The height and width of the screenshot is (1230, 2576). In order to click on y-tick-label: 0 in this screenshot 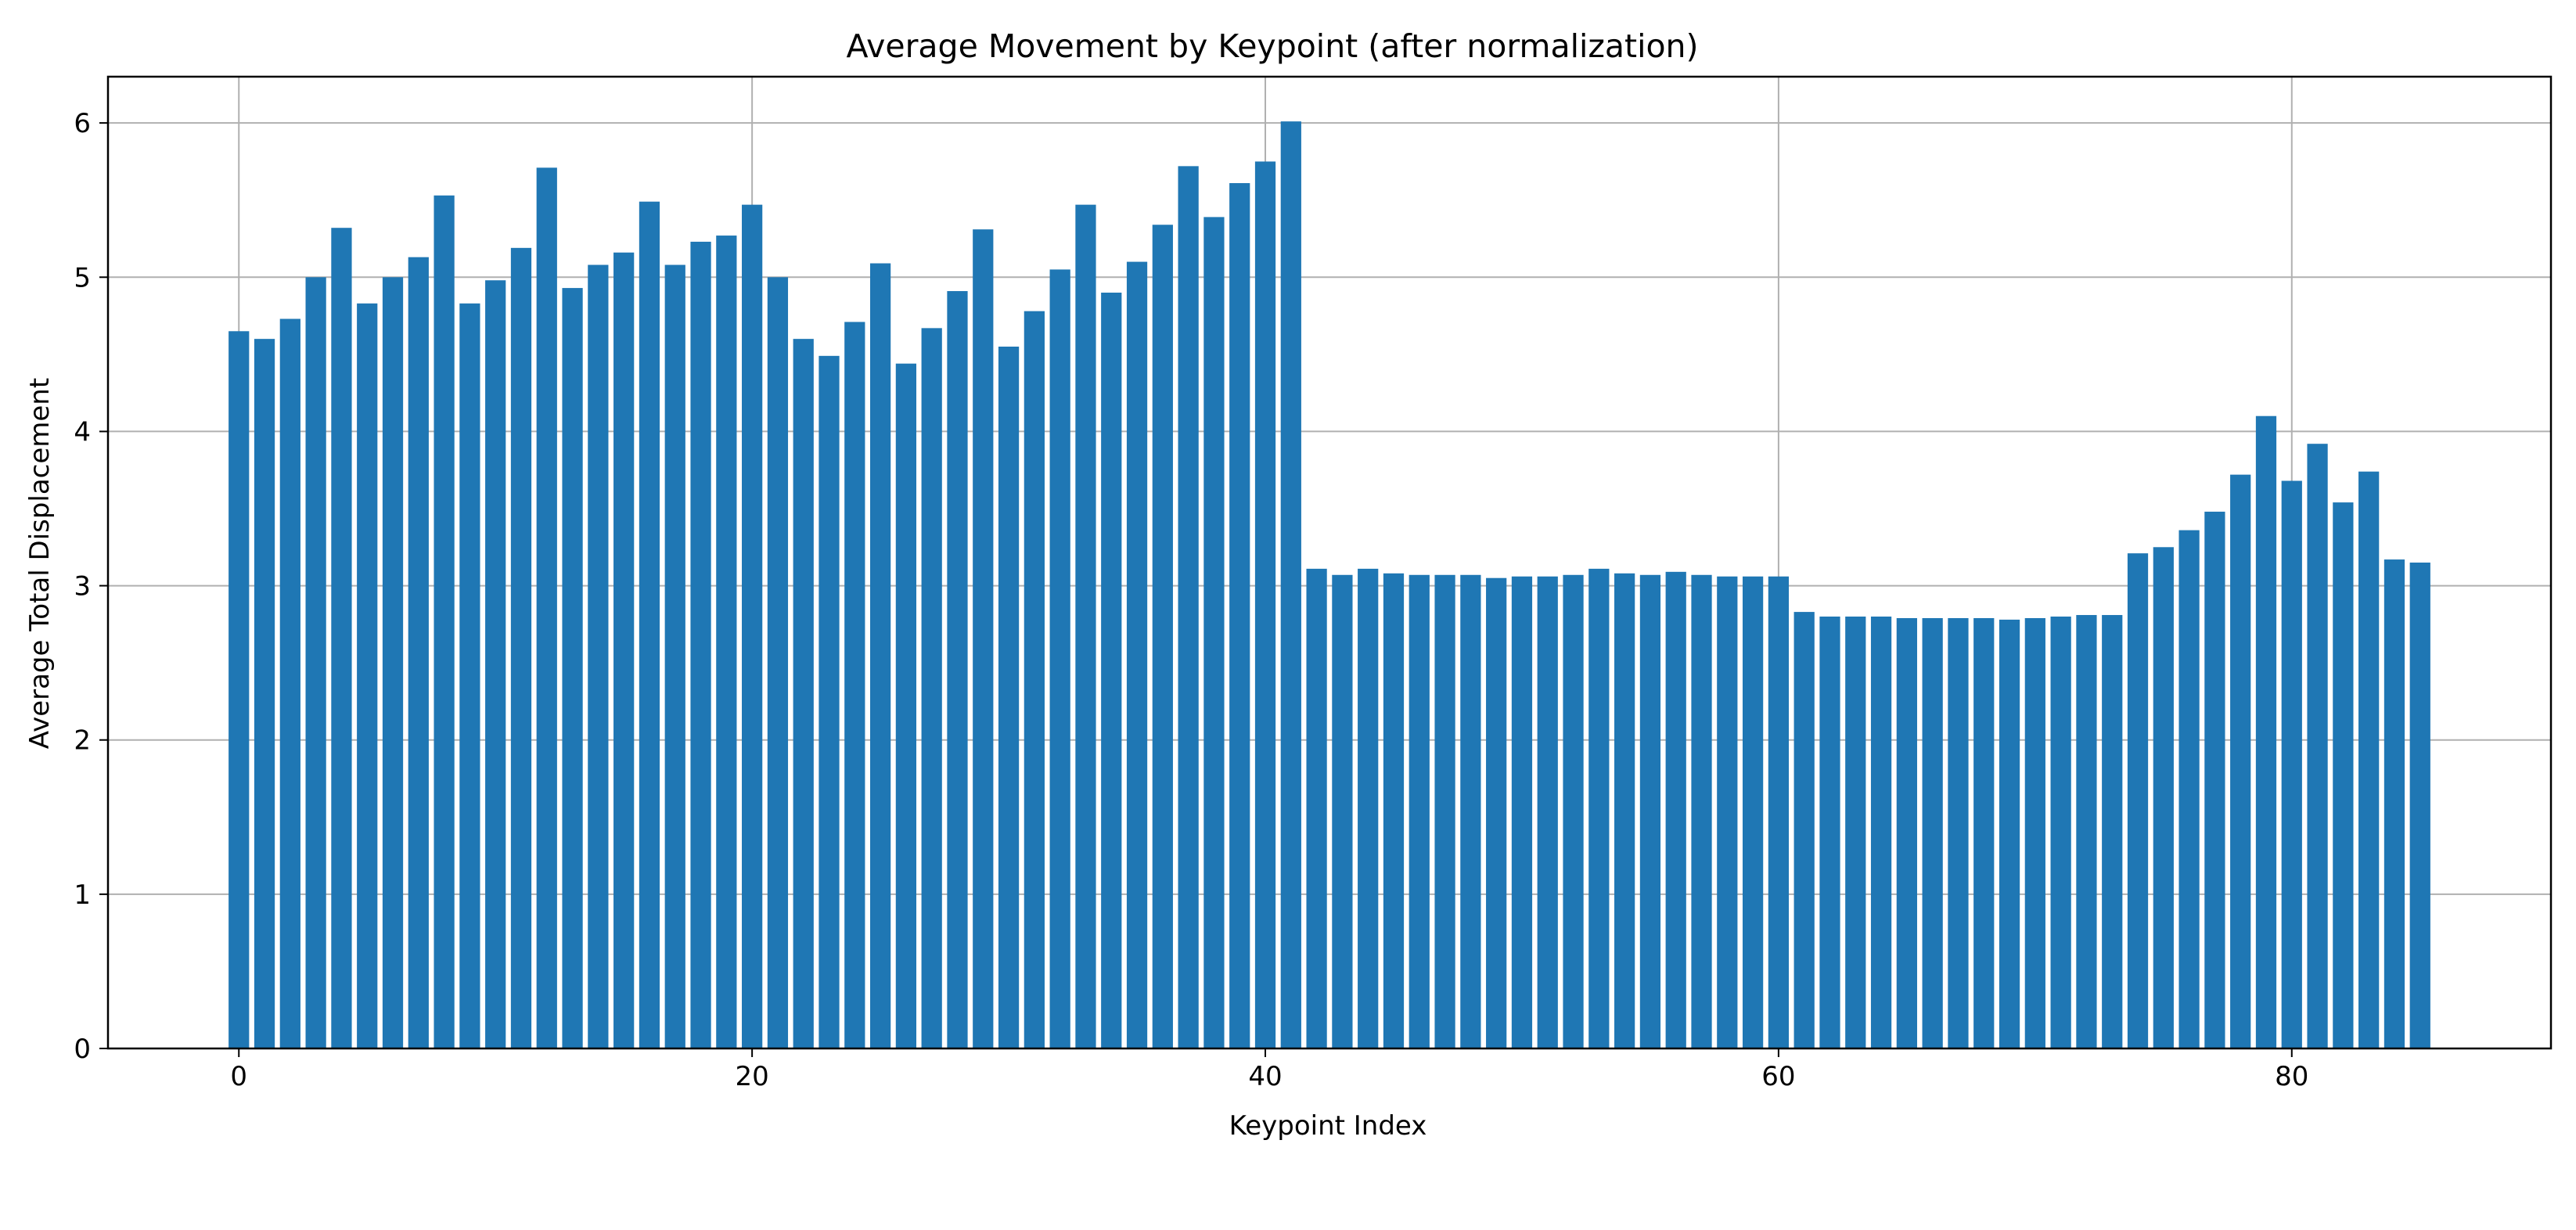, I will do `click(82, 1049)`.